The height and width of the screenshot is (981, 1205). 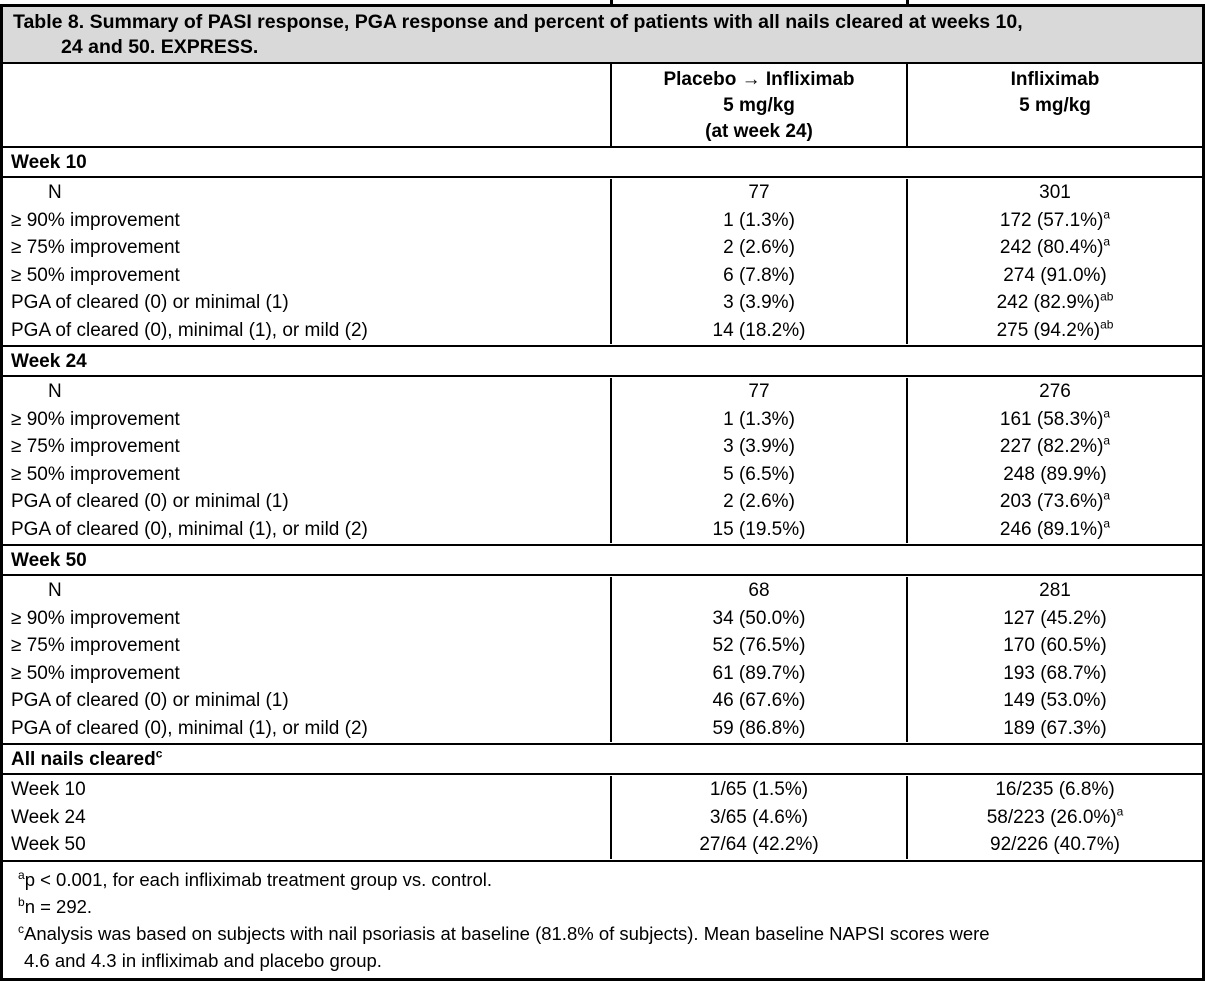 What do you see at coordinates (1051, 419) in the screenshot?
I see `cell-value: 161 (58.3%)` at bounding box center [1051, 419].